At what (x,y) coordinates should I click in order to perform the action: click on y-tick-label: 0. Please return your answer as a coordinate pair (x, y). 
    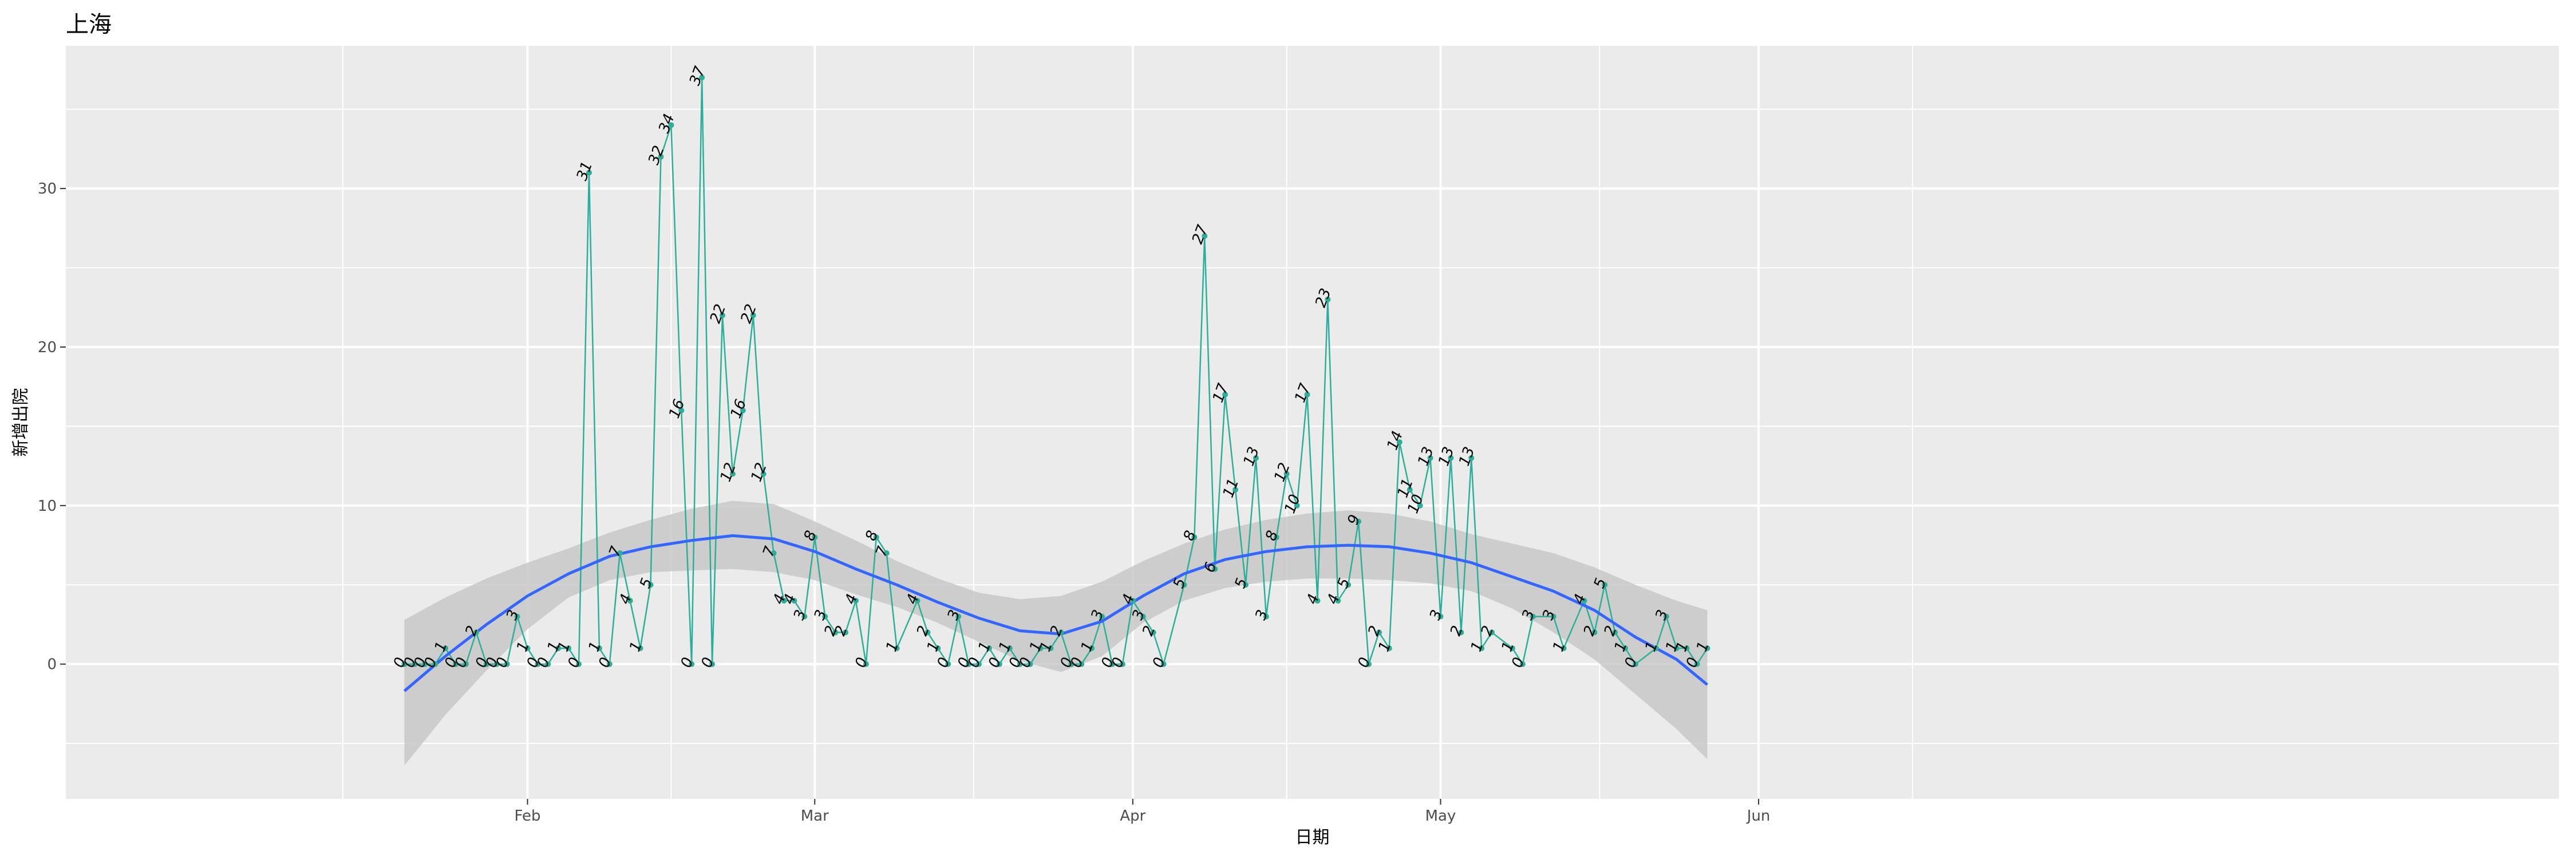
    Looking at the image, I should click on (52, 664).